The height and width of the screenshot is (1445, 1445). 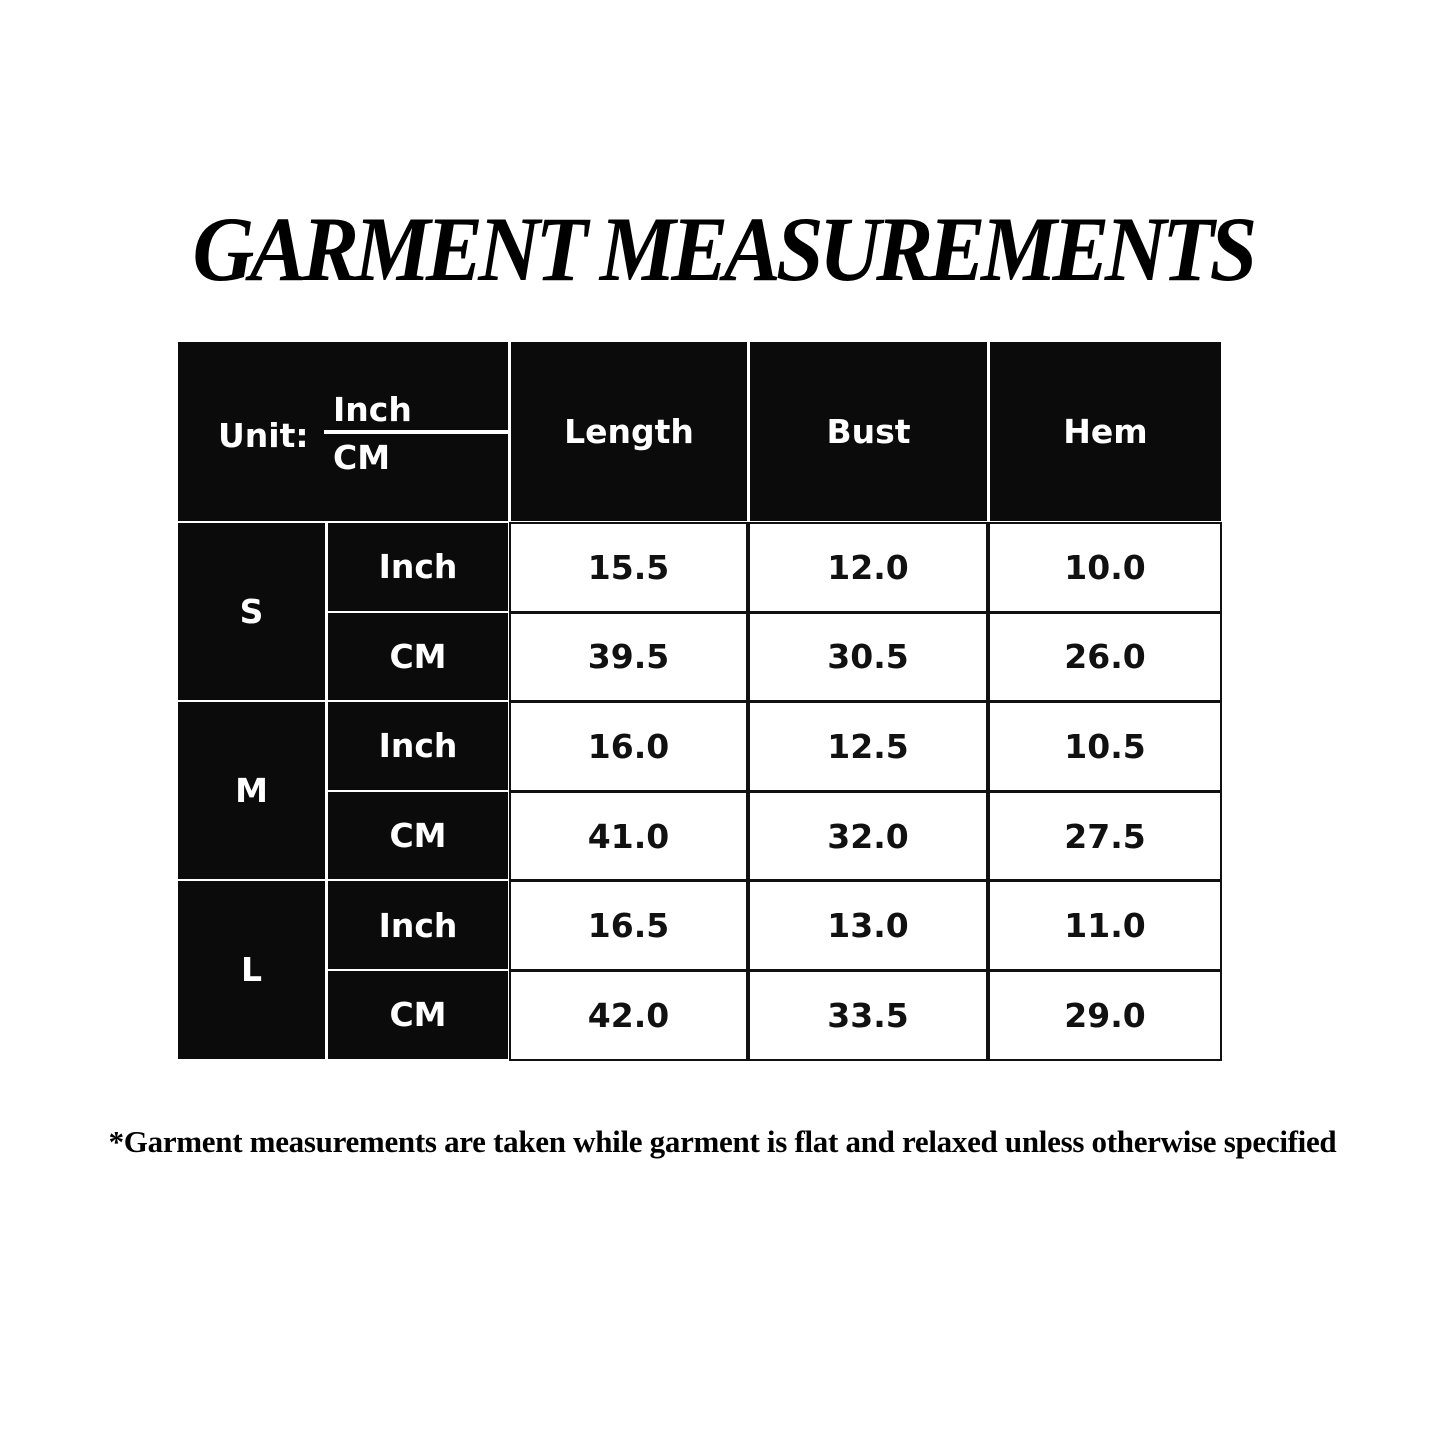 I want to click on column-header-length: Length, so click(x=629, y=431).